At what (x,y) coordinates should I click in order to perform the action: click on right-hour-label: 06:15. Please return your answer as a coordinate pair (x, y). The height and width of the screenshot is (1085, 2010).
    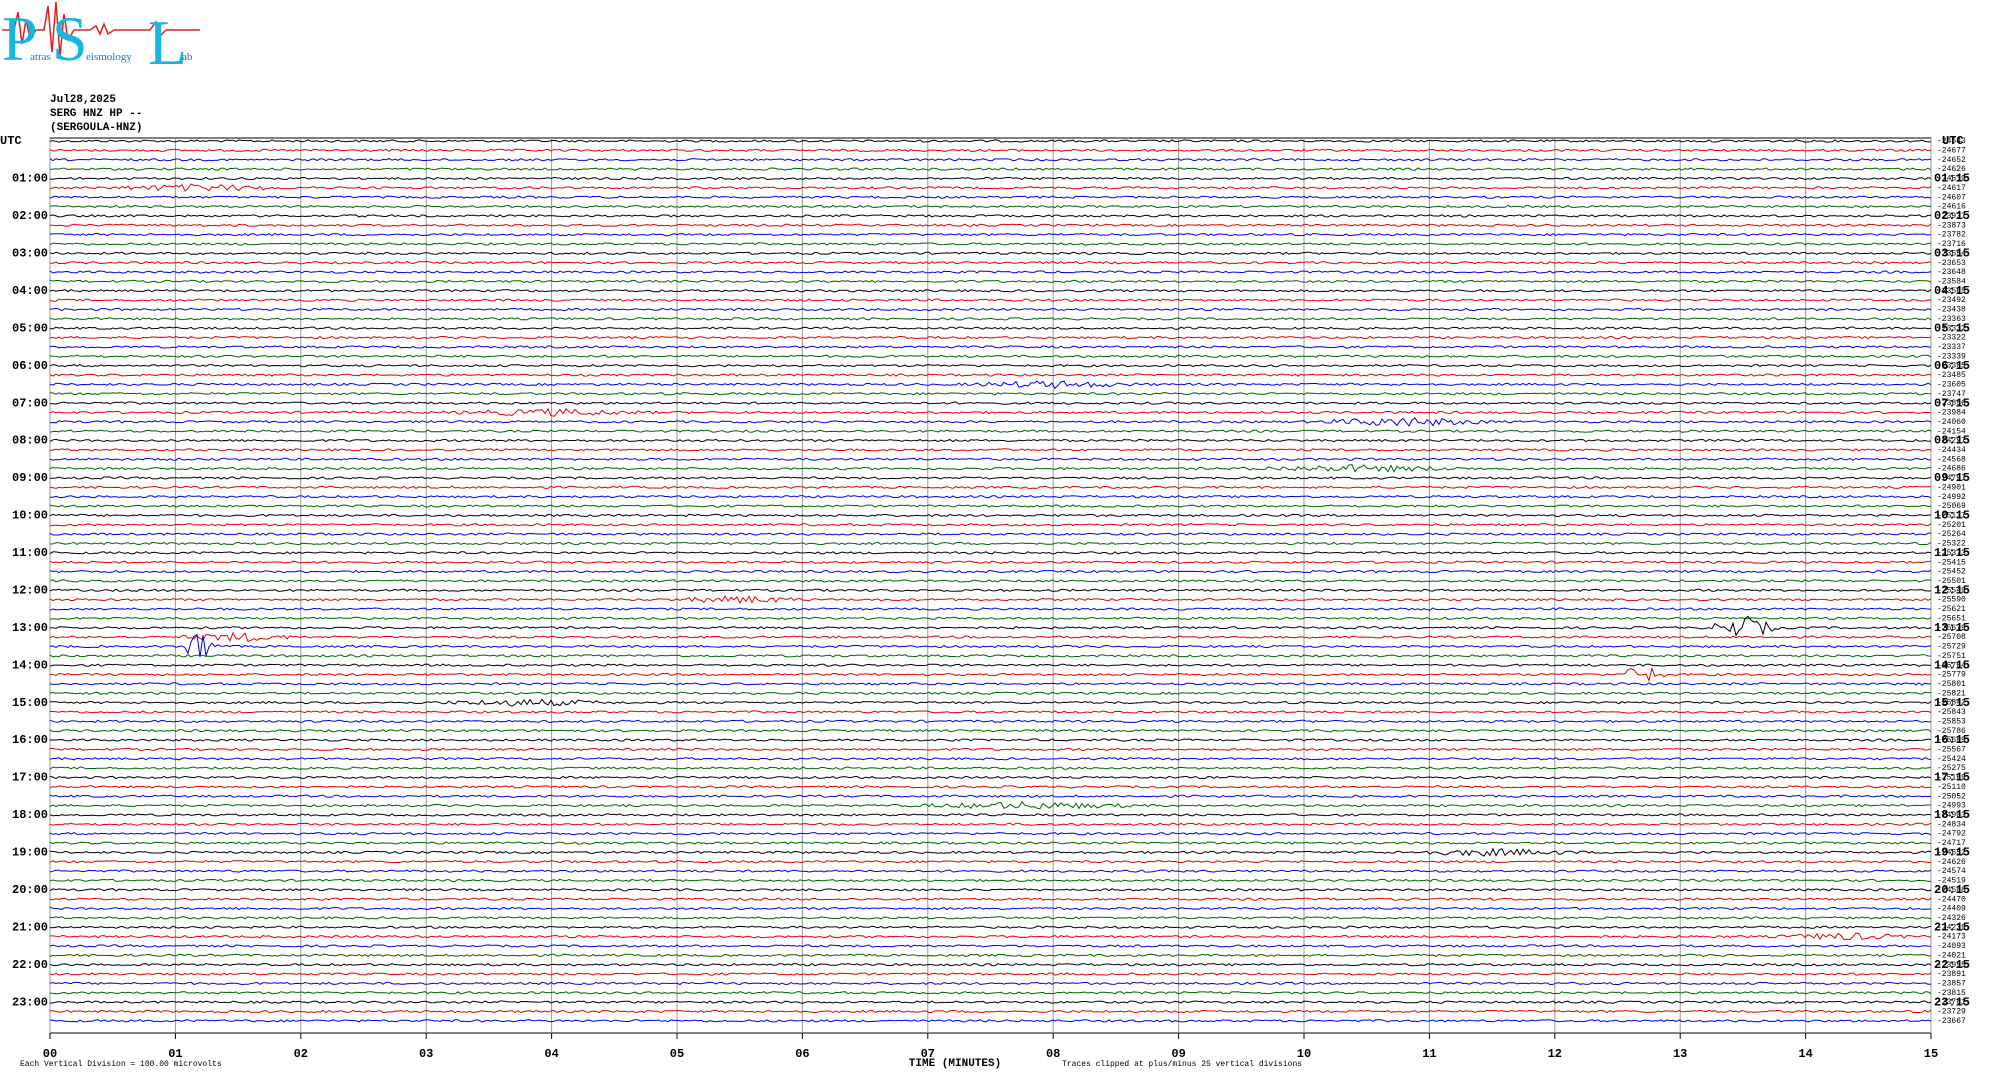
    Looking at the image, I should click on (1952, 366).